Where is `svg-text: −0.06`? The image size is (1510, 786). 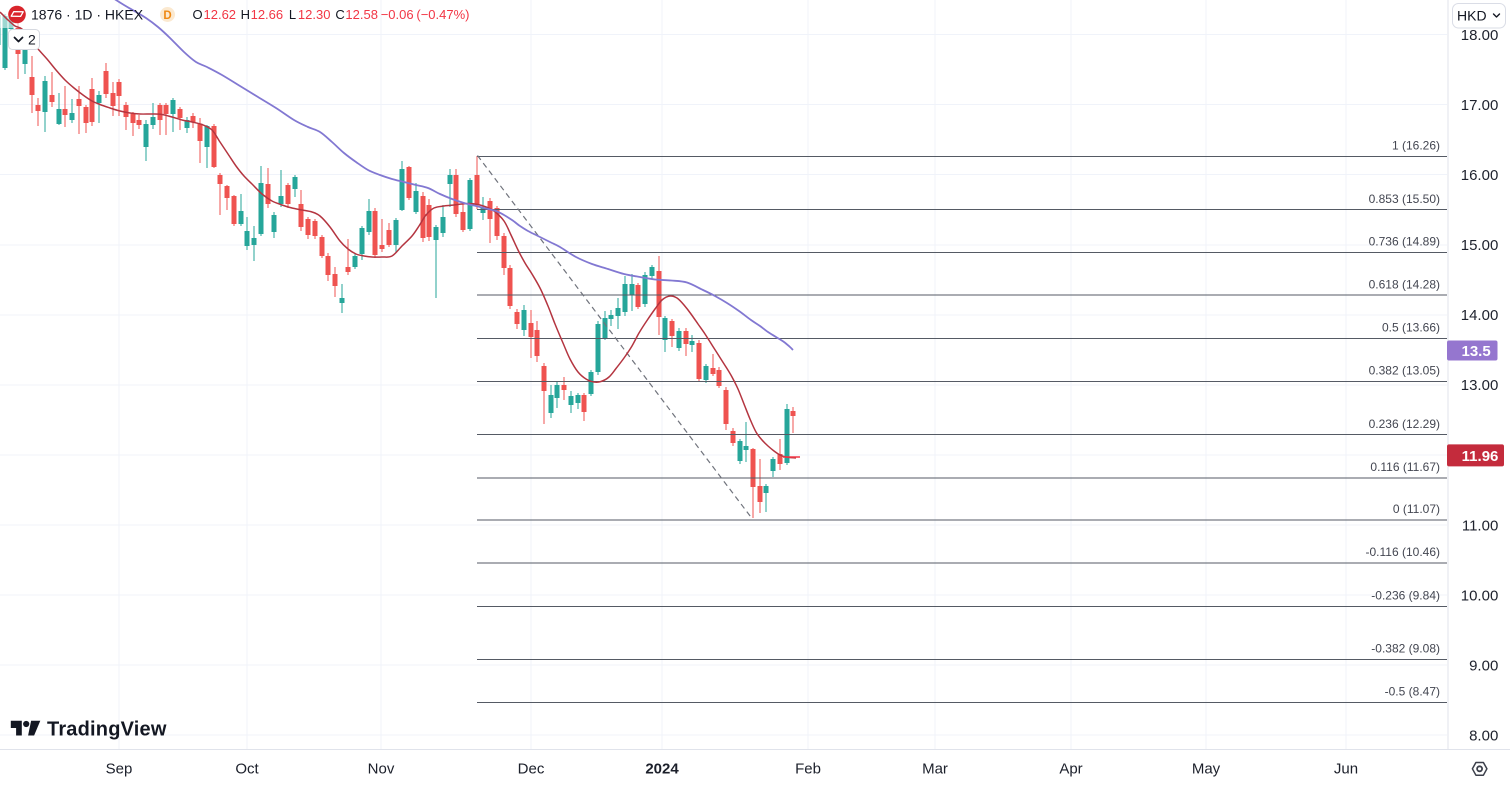
svg-text: −0.06 is located at coordinates (397, 14).